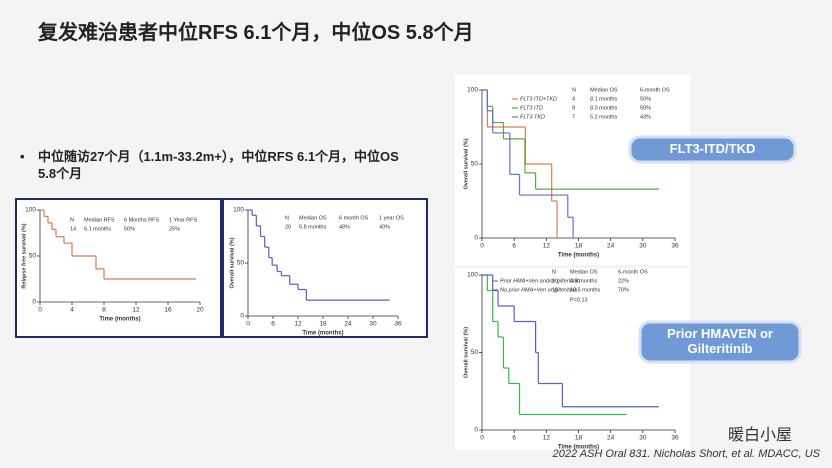 This screenshot has width=832, height=468. Describe the element at coordinates (573, 117) in the screenshot. I see `table-cell: 7` at that location.